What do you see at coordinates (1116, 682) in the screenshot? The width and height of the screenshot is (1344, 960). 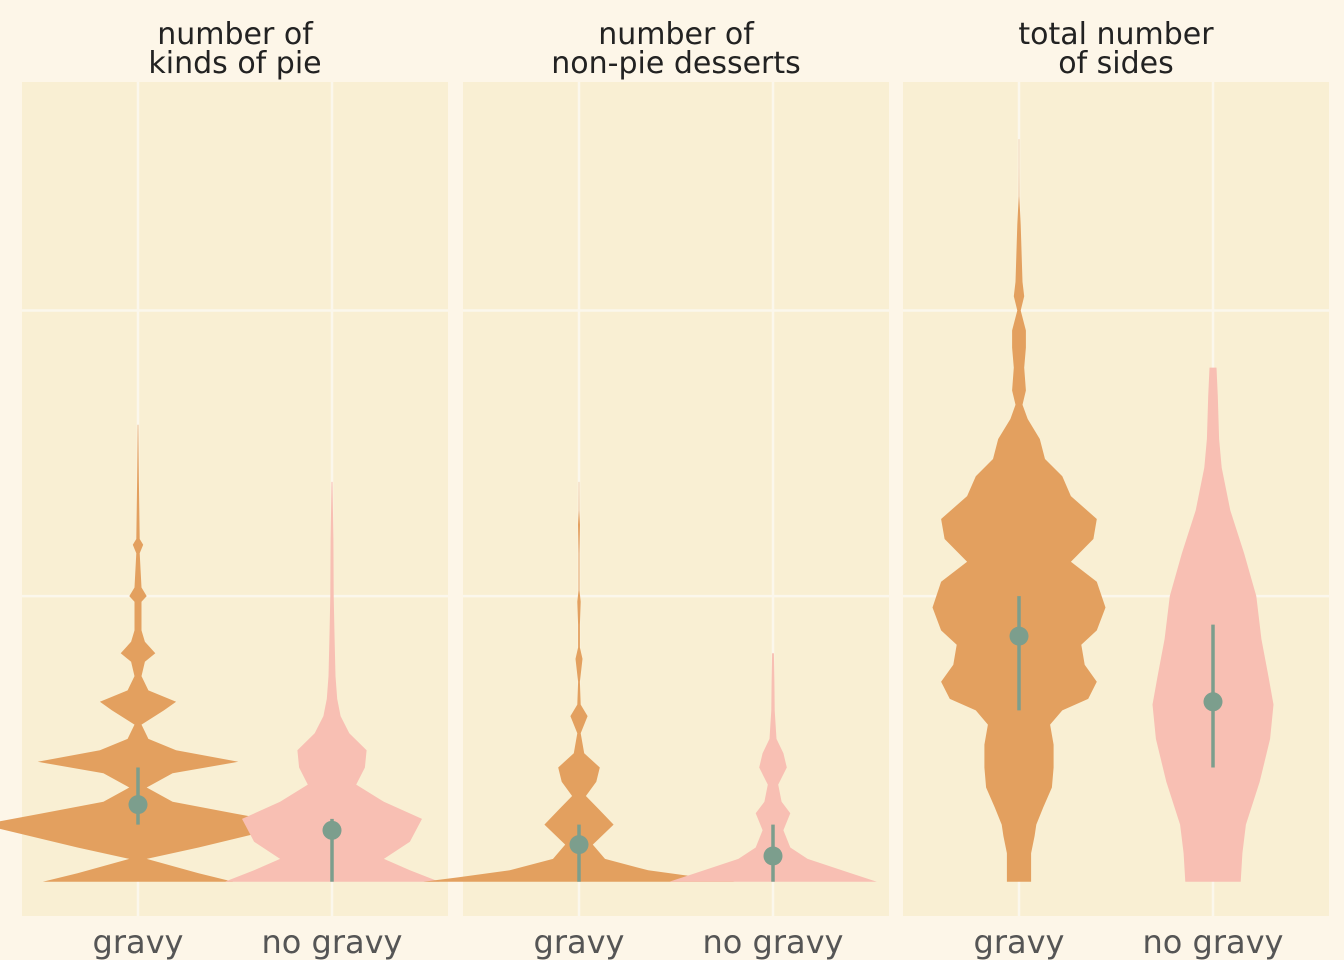 I see `panel-sides-markers` at bounding box center [1116, 682].